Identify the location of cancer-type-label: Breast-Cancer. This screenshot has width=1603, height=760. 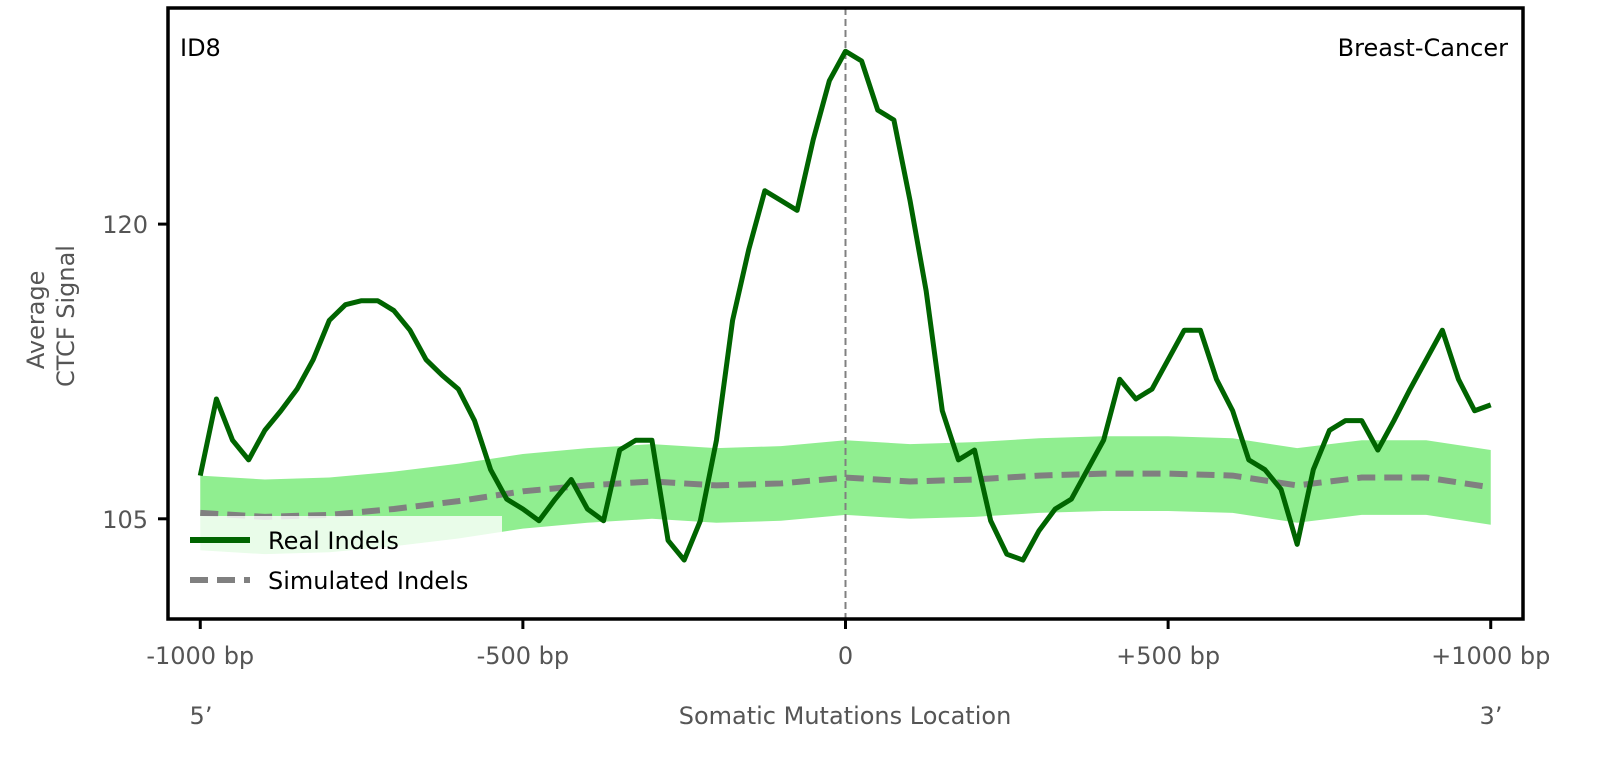
(1423, 48).